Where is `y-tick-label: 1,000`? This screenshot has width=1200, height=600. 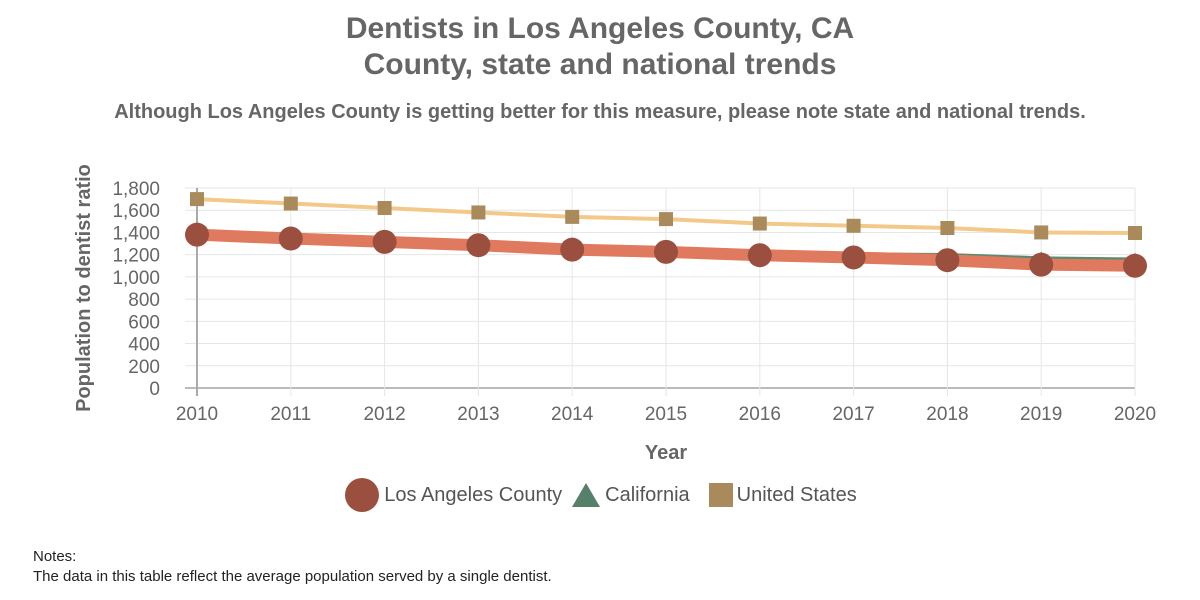 y-tick-label: 1,000 is located at coordinates (136, 278).